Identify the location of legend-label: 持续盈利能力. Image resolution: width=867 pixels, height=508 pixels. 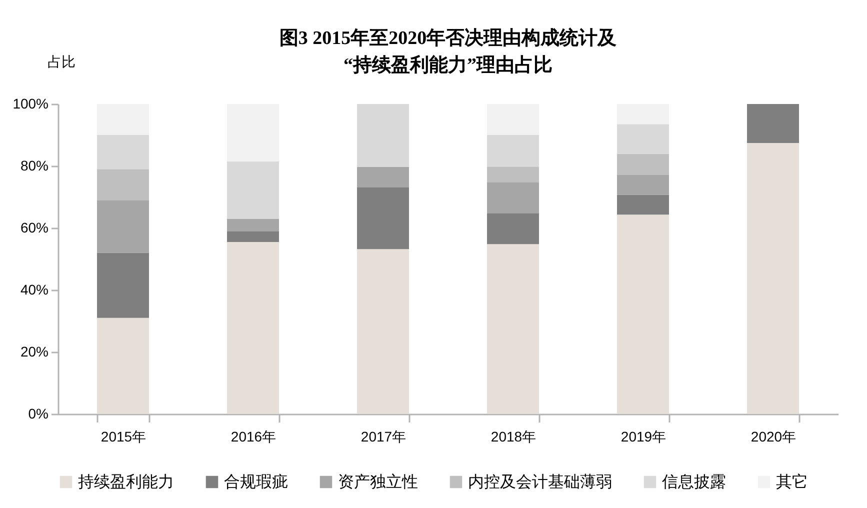
(126, 482).